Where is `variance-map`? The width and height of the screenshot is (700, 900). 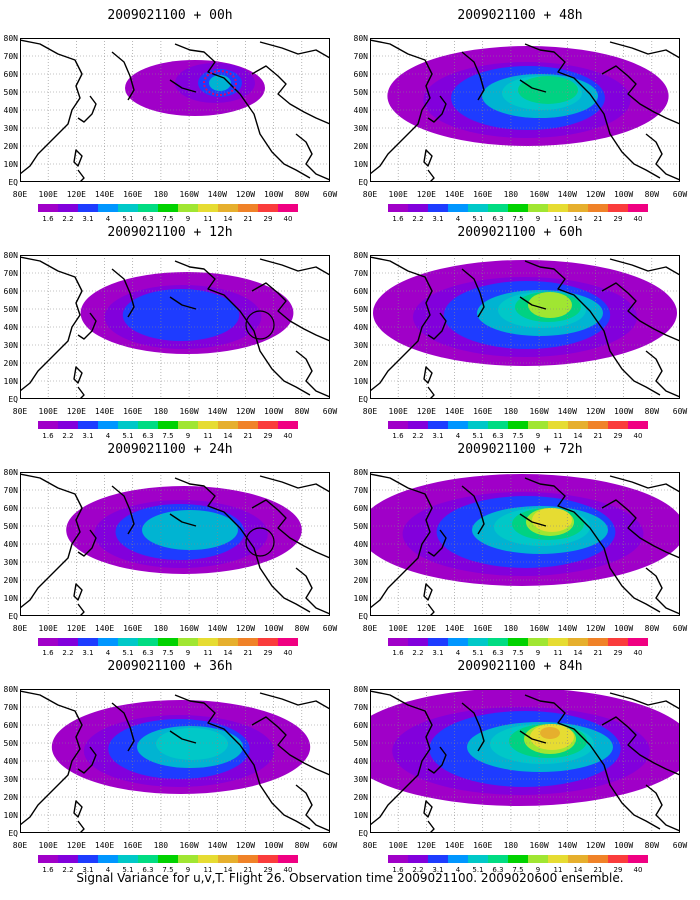
variance-map is located at coordinates (519, 761).